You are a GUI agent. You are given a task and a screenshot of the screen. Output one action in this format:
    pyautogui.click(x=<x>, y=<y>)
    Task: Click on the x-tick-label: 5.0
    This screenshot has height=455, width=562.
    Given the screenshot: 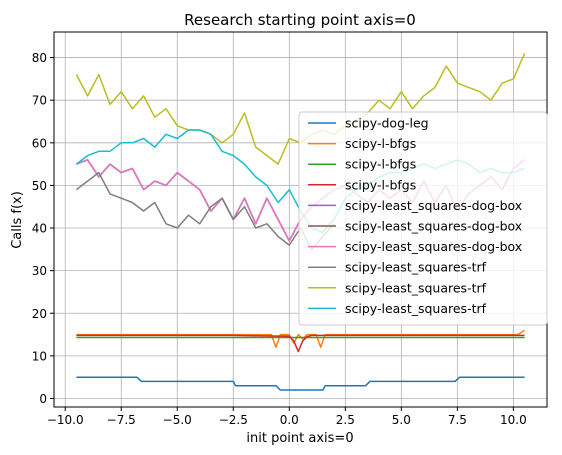 What is the action you would take?
    pyautogui.click(x=401, y=420)
    